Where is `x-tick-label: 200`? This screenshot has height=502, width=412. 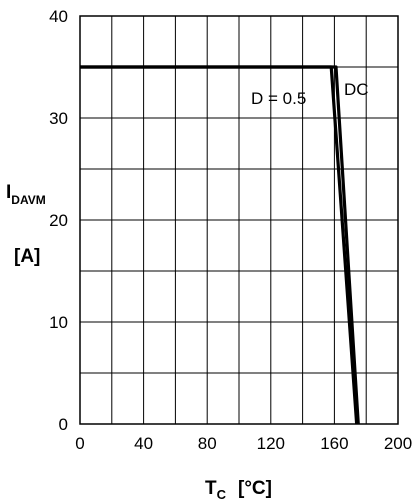
x-tick-label: 200 is located at coordinates (398, 443).